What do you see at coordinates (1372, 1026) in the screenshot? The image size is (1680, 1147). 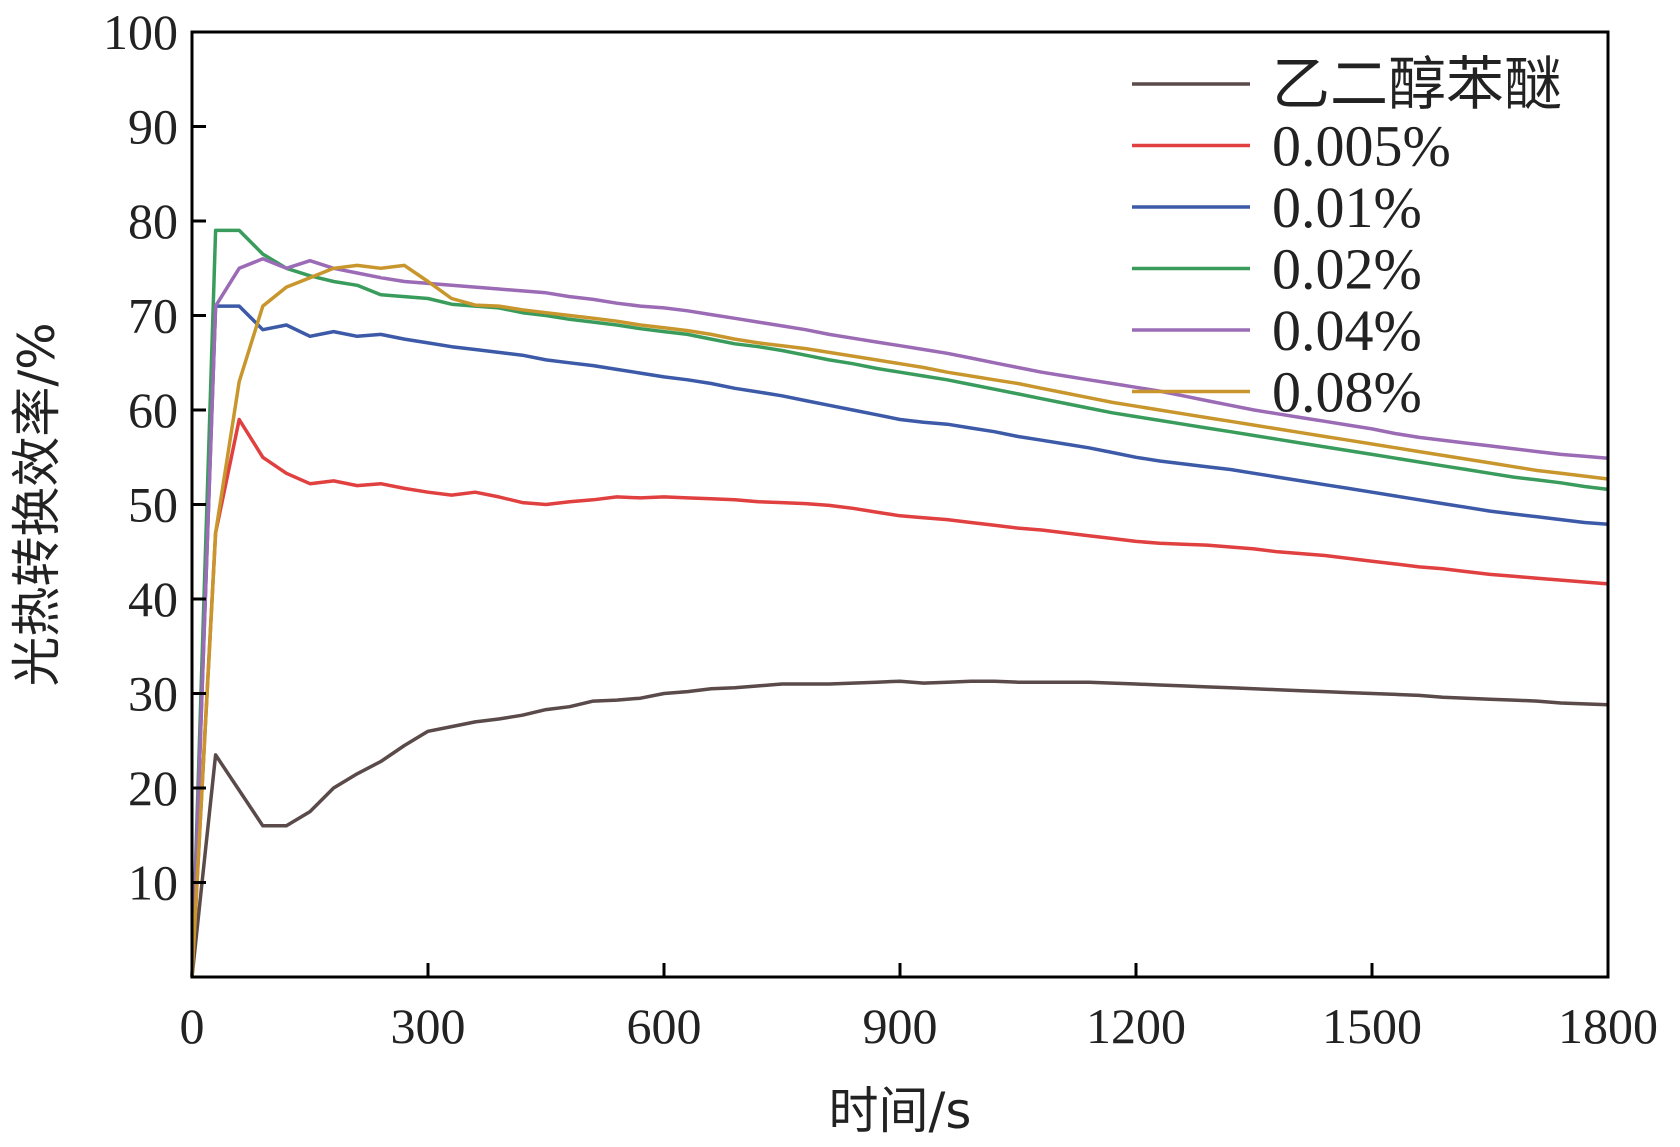 I see `x-tick-label-5: 1500` at bounding box center [1372, 1026].